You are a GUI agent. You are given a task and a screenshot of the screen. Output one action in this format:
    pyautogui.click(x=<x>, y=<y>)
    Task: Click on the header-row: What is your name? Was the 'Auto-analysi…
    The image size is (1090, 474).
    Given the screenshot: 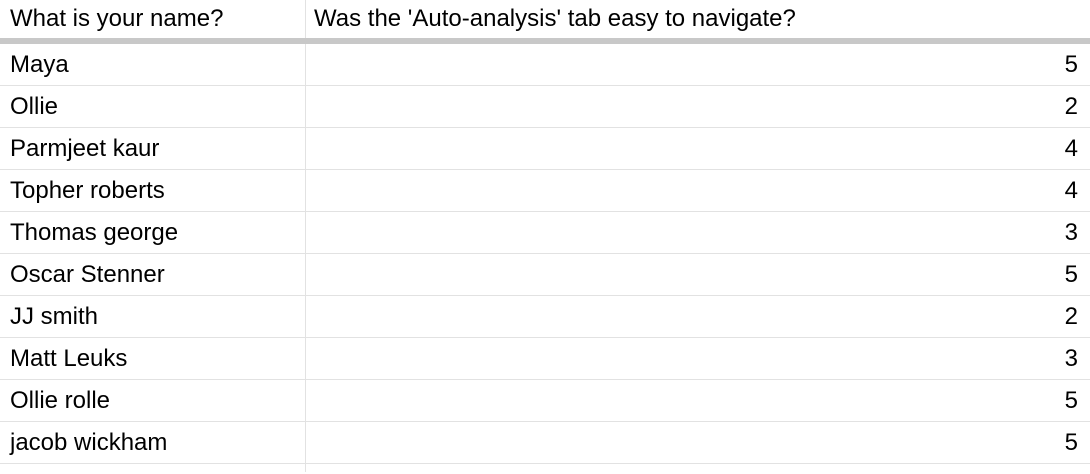 What is the action you would take?
    pyautogui.click(x=545, y=19)
    